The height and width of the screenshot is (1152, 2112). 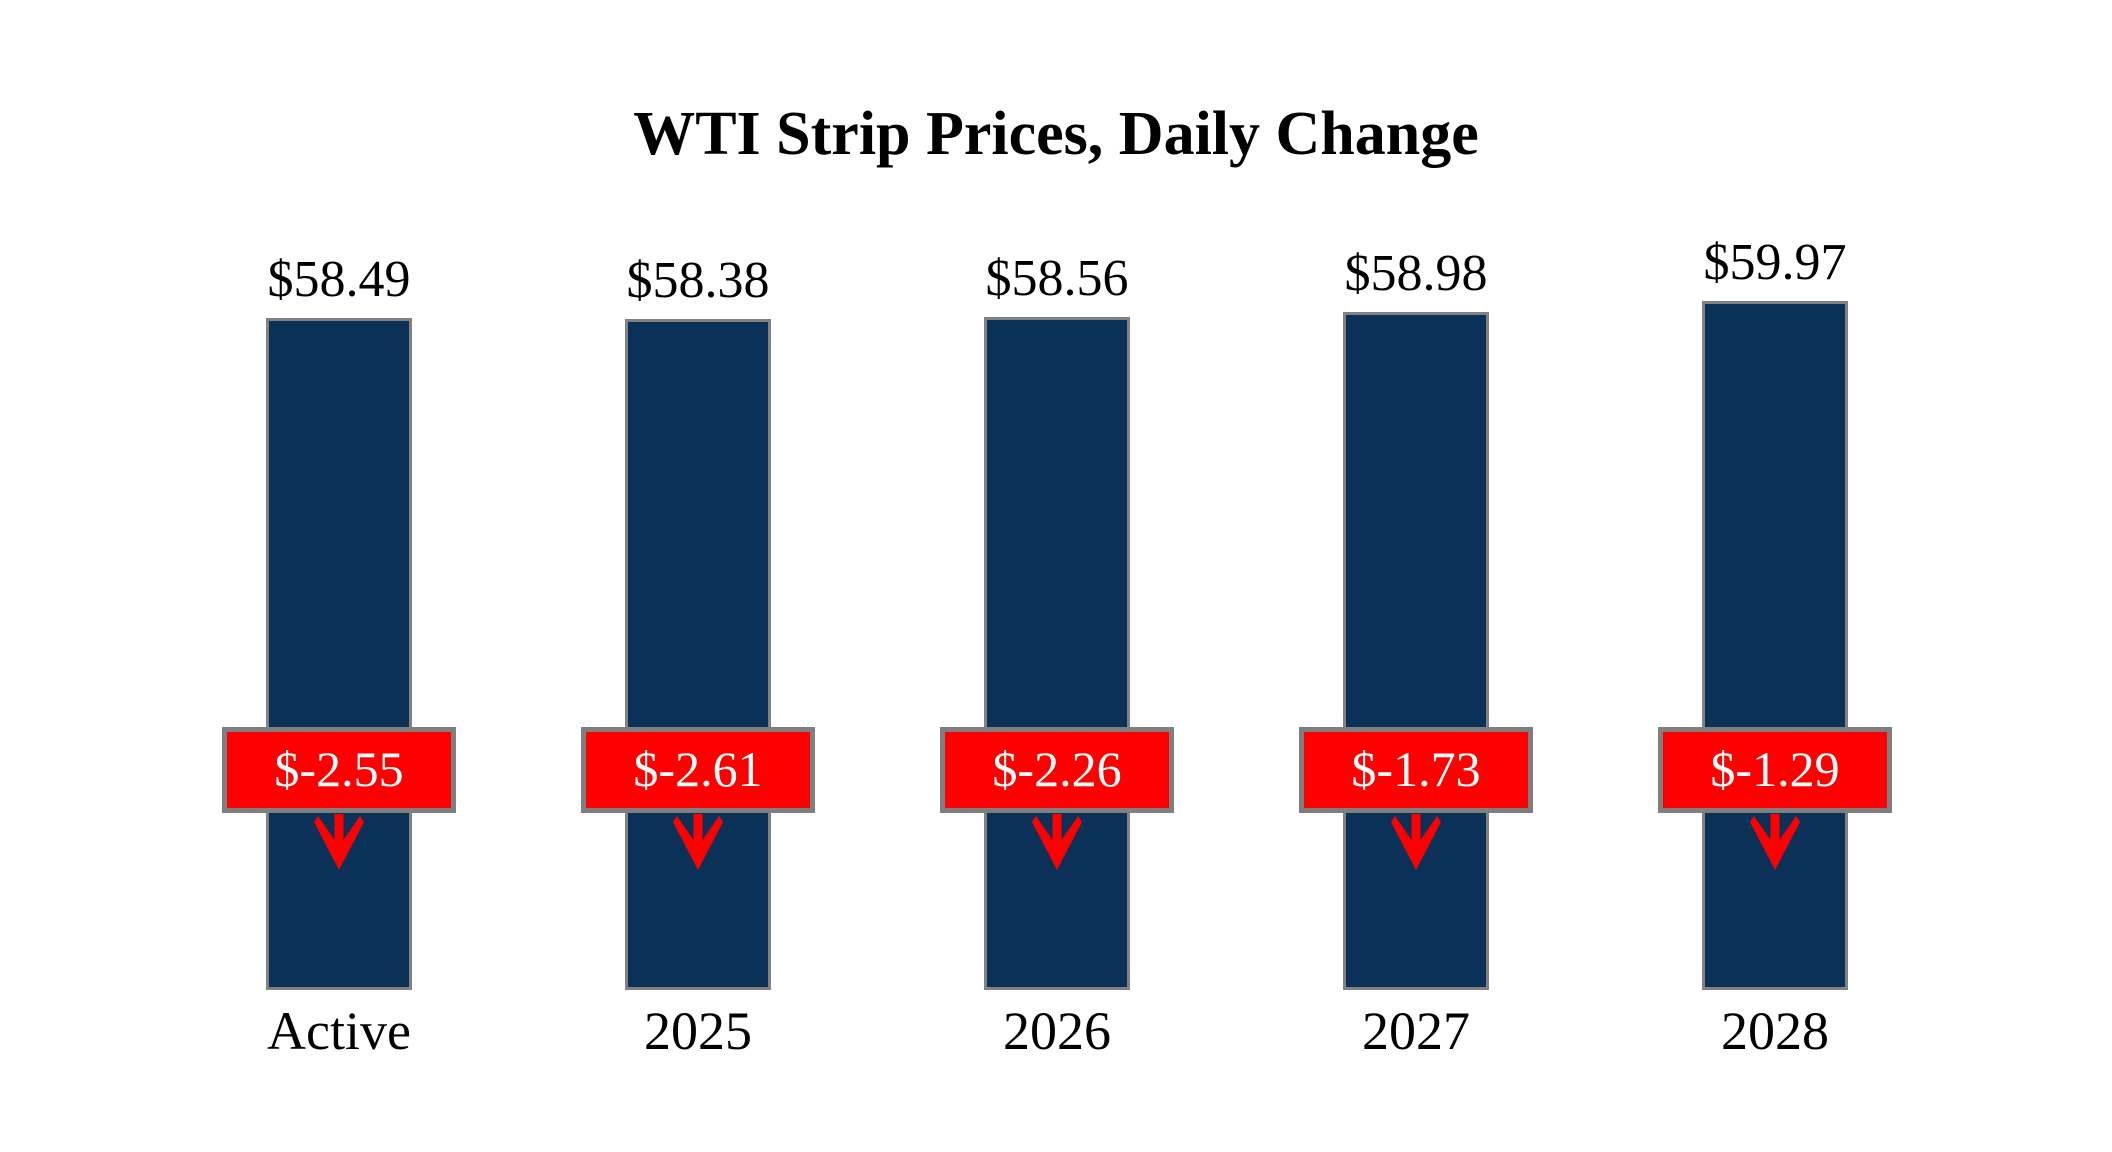 I want to click on category-label: 2025, so click(x=698, y=1031).